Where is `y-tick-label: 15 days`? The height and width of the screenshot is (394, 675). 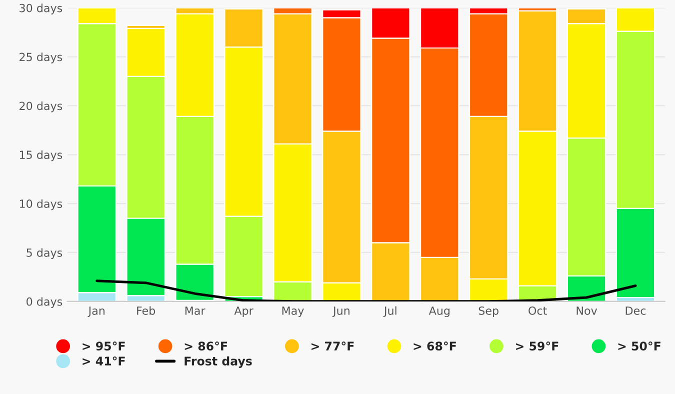 y-tick-label: 15 days is located at coordinates (41, 156).